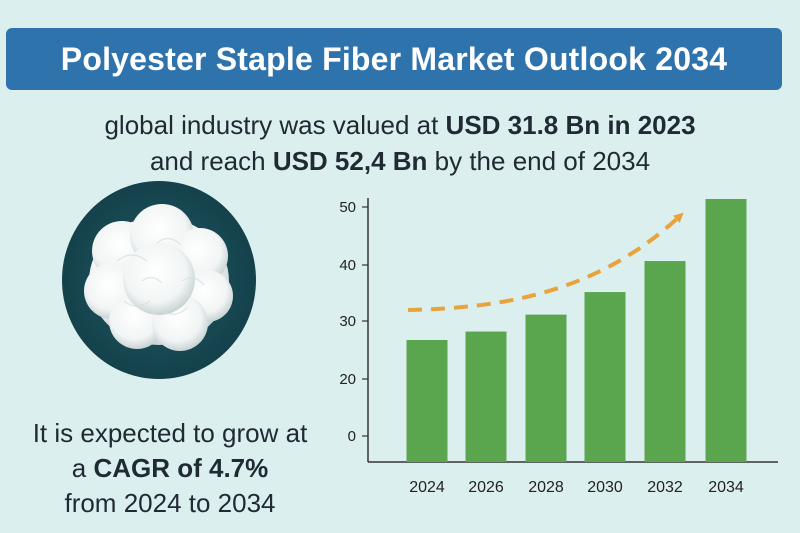 This screenshot has height=533, width=800. What do you see at coordinates (486, 487) in the screenshot?
I see `x-tick-label: 2026` at bounding box center [486, 487].